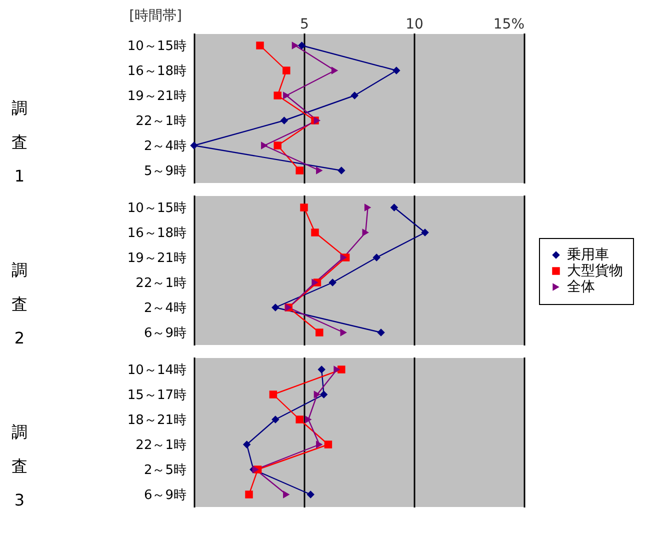  I want to click on y-tick-label: 2～5時, so click(165, 470).